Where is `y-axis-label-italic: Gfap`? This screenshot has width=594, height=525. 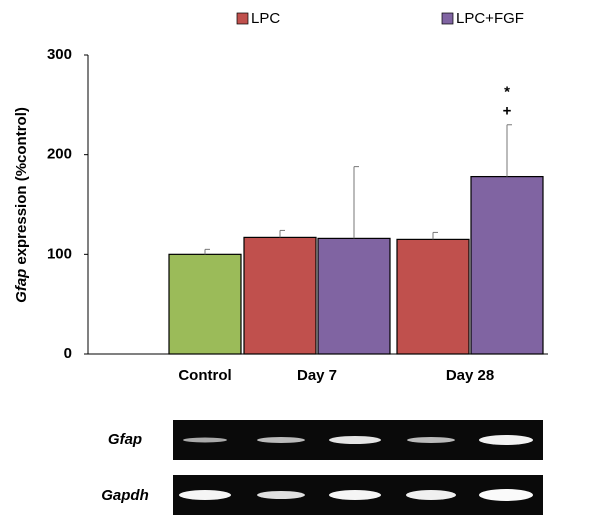 y-axis-label-italic: Gfap is located at coordinates (21, 286).